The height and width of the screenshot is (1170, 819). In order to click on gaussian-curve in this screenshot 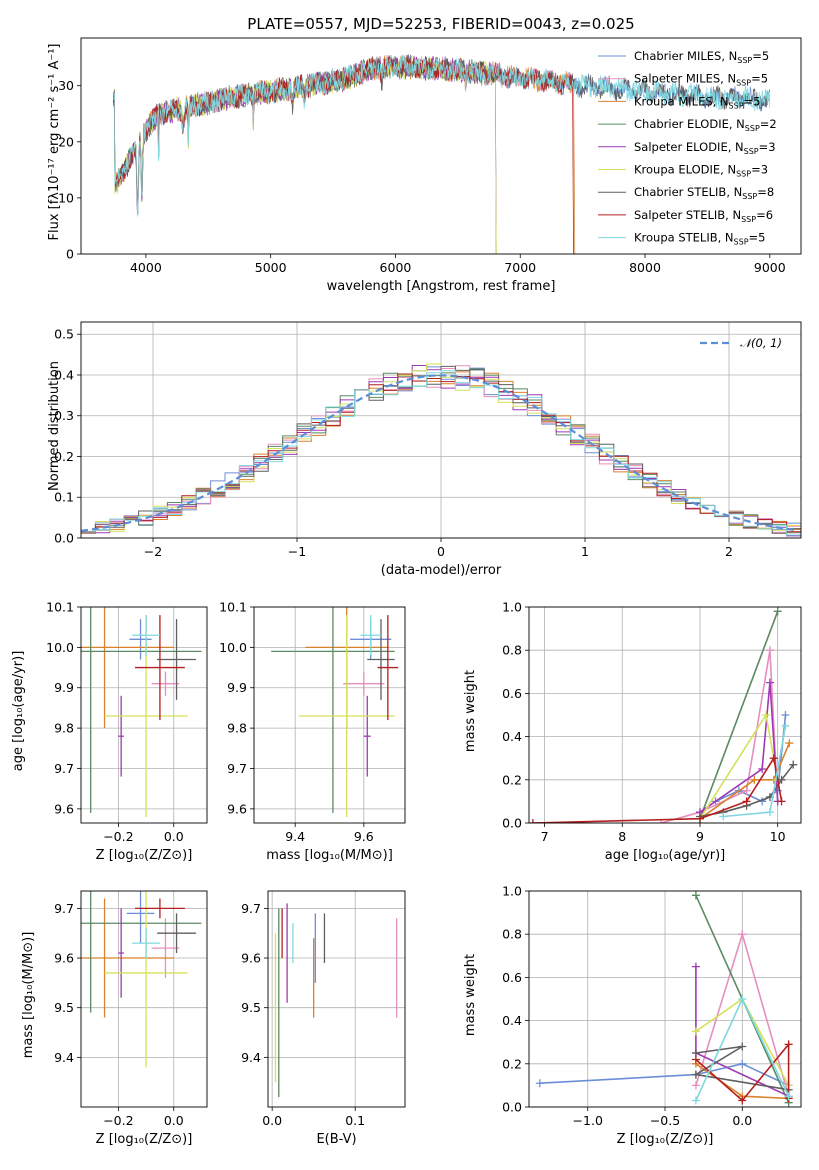, I will do `click(440, 453)`.